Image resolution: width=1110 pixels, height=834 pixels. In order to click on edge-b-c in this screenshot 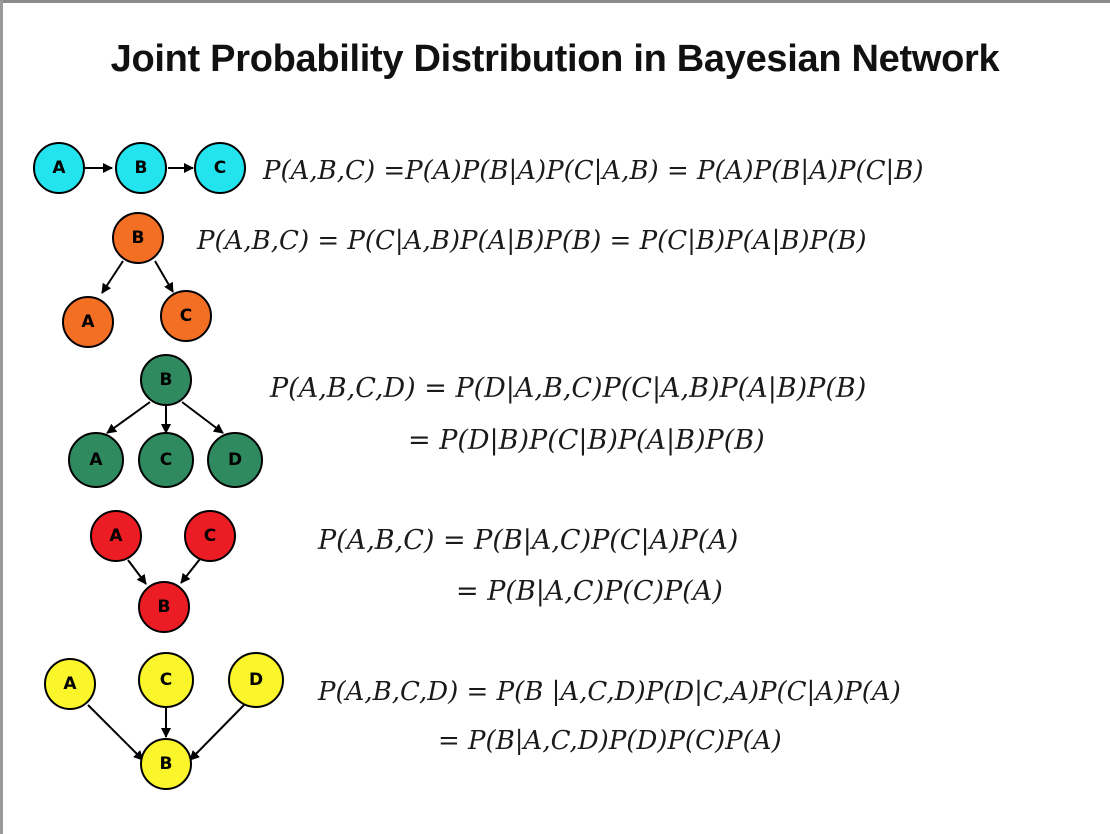, I will do `click(164, 276)`.